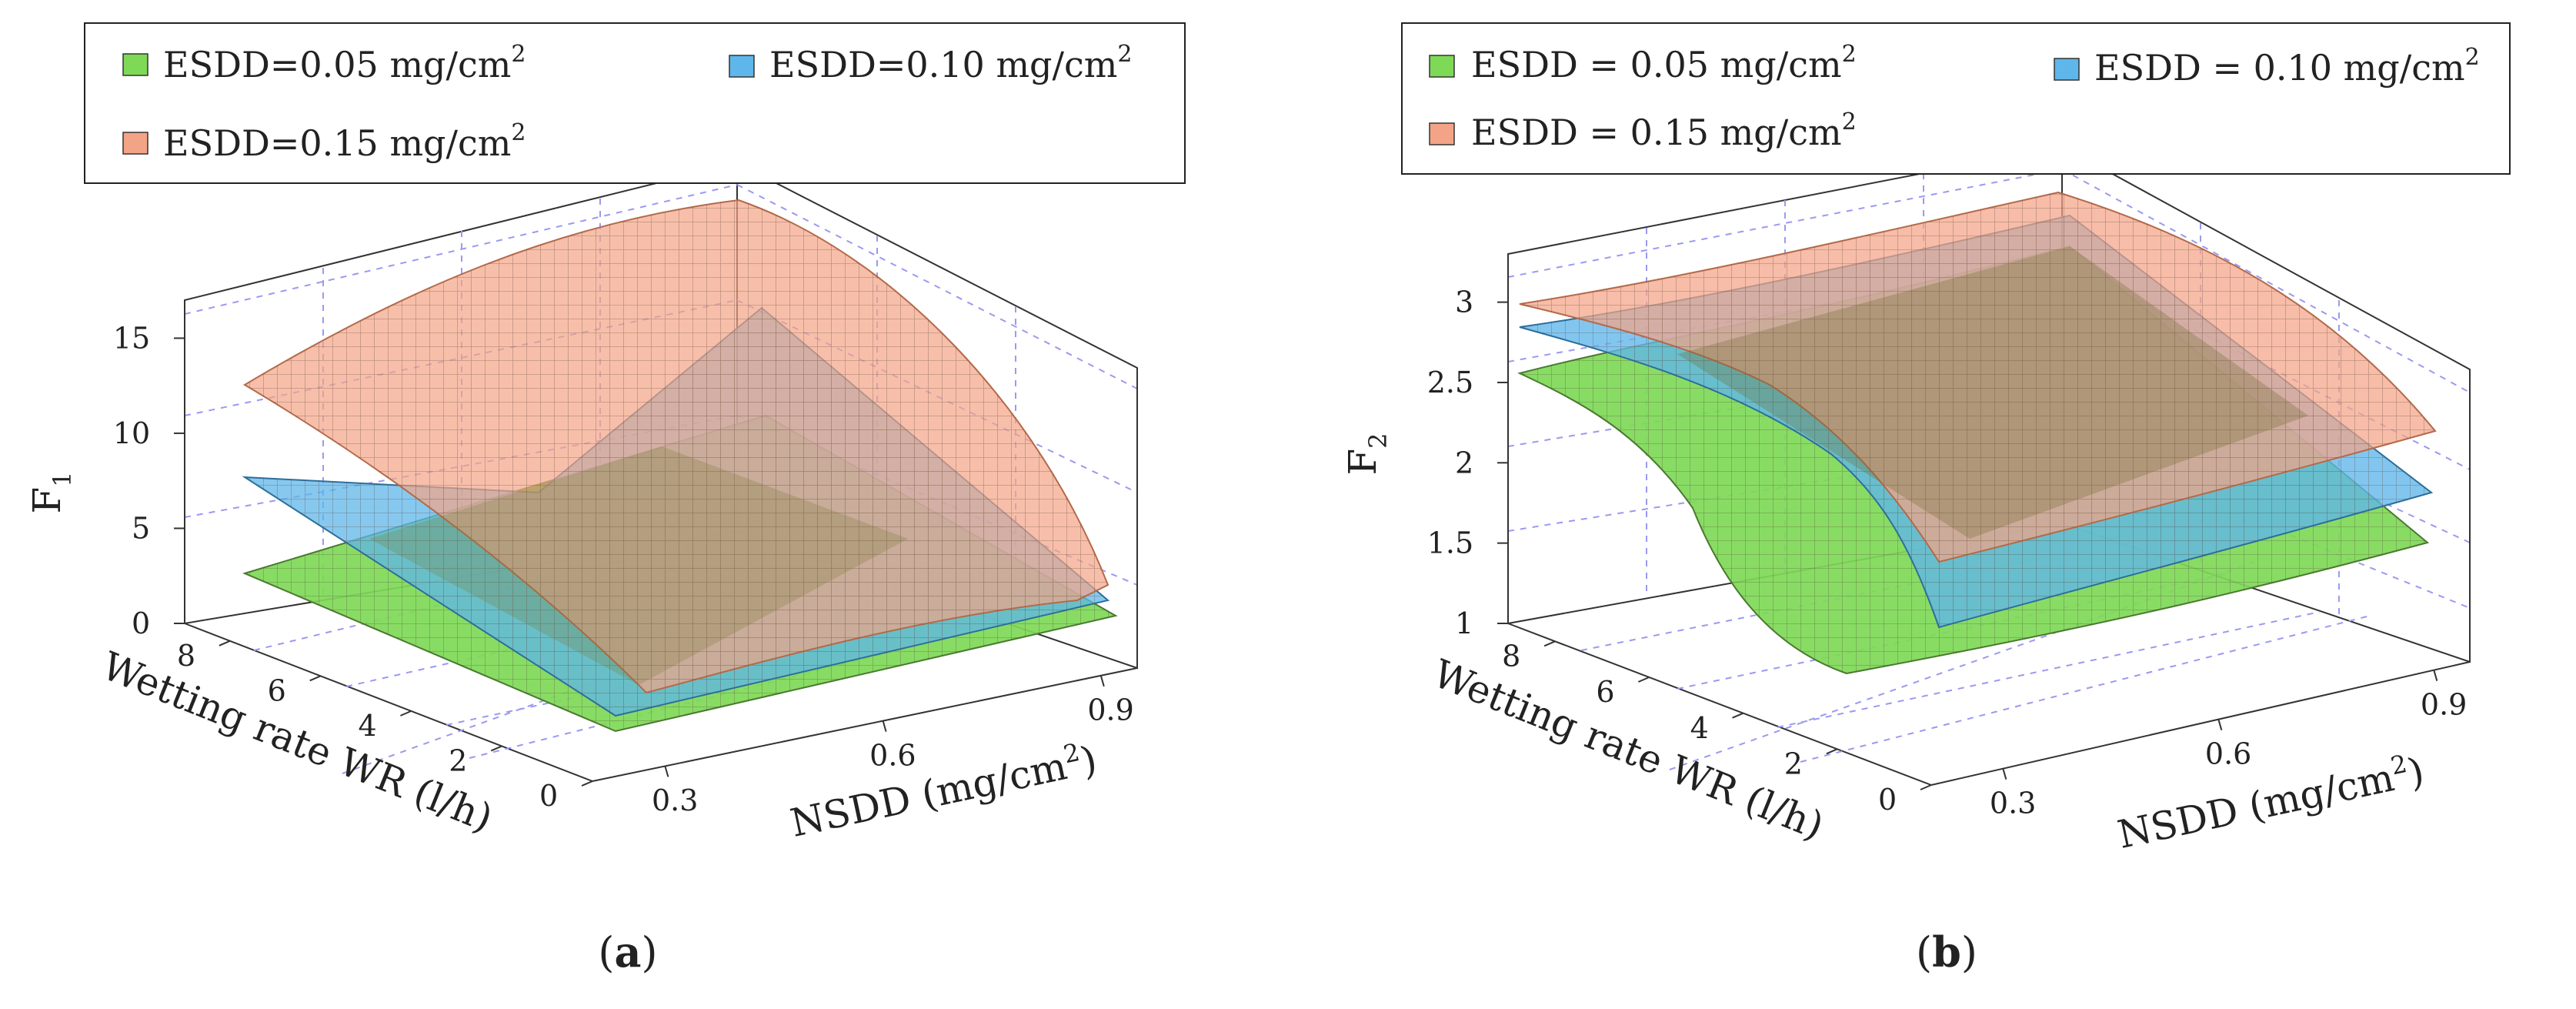 This screenshot has width=2576, height=1009. What do you see at coordinates (367, 726) in the screenshot?
I see `panel-a-wr-tick-2-label: 4` at bounding box center [367, 726].